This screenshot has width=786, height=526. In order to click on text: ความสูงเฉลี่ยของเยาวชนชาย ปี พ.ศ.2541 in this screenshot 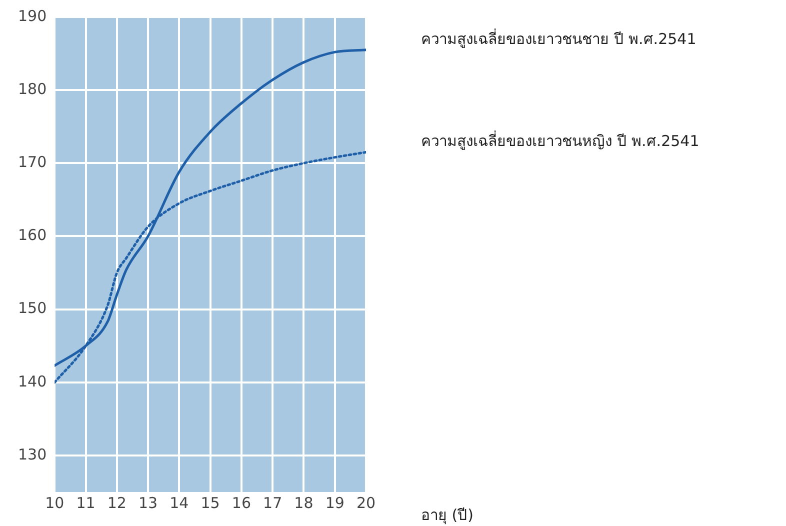, I will do `click(558, 38)`.